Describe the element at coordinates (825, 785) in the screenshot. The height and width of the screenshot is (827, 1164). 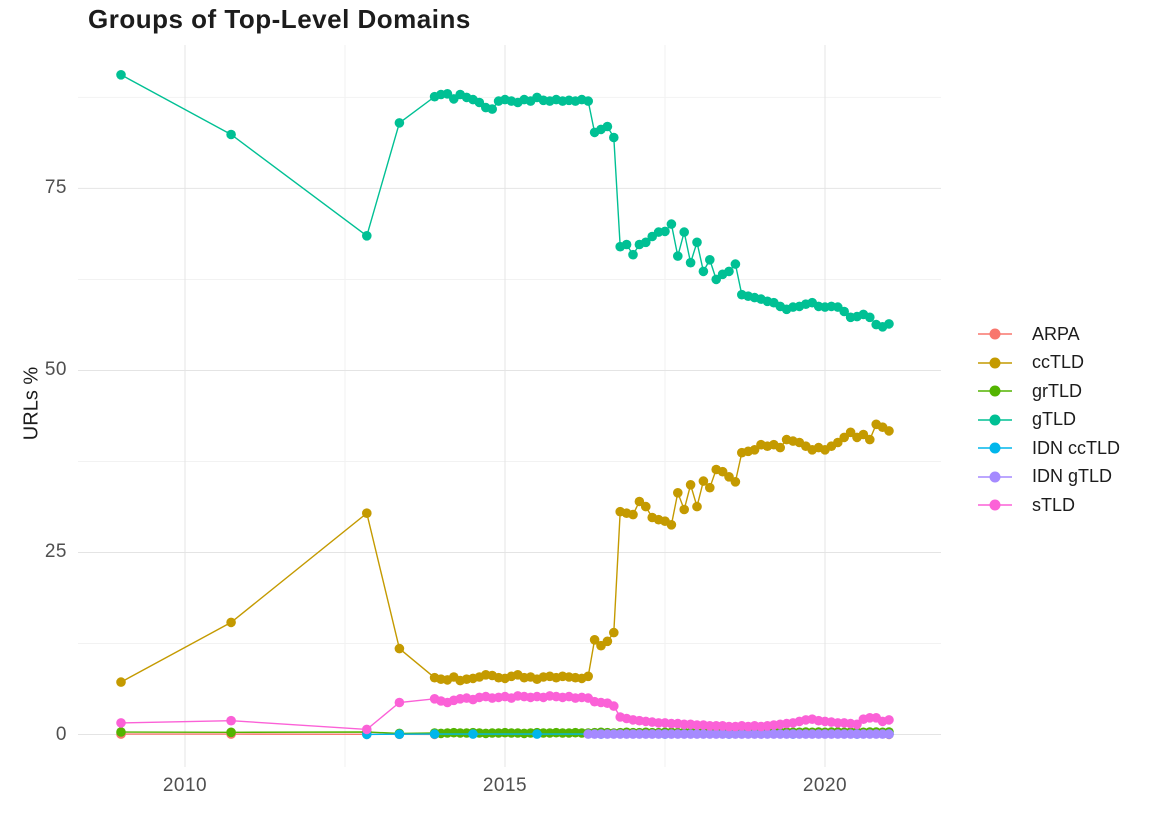
I see `x-tick-label: 2020` at that location.